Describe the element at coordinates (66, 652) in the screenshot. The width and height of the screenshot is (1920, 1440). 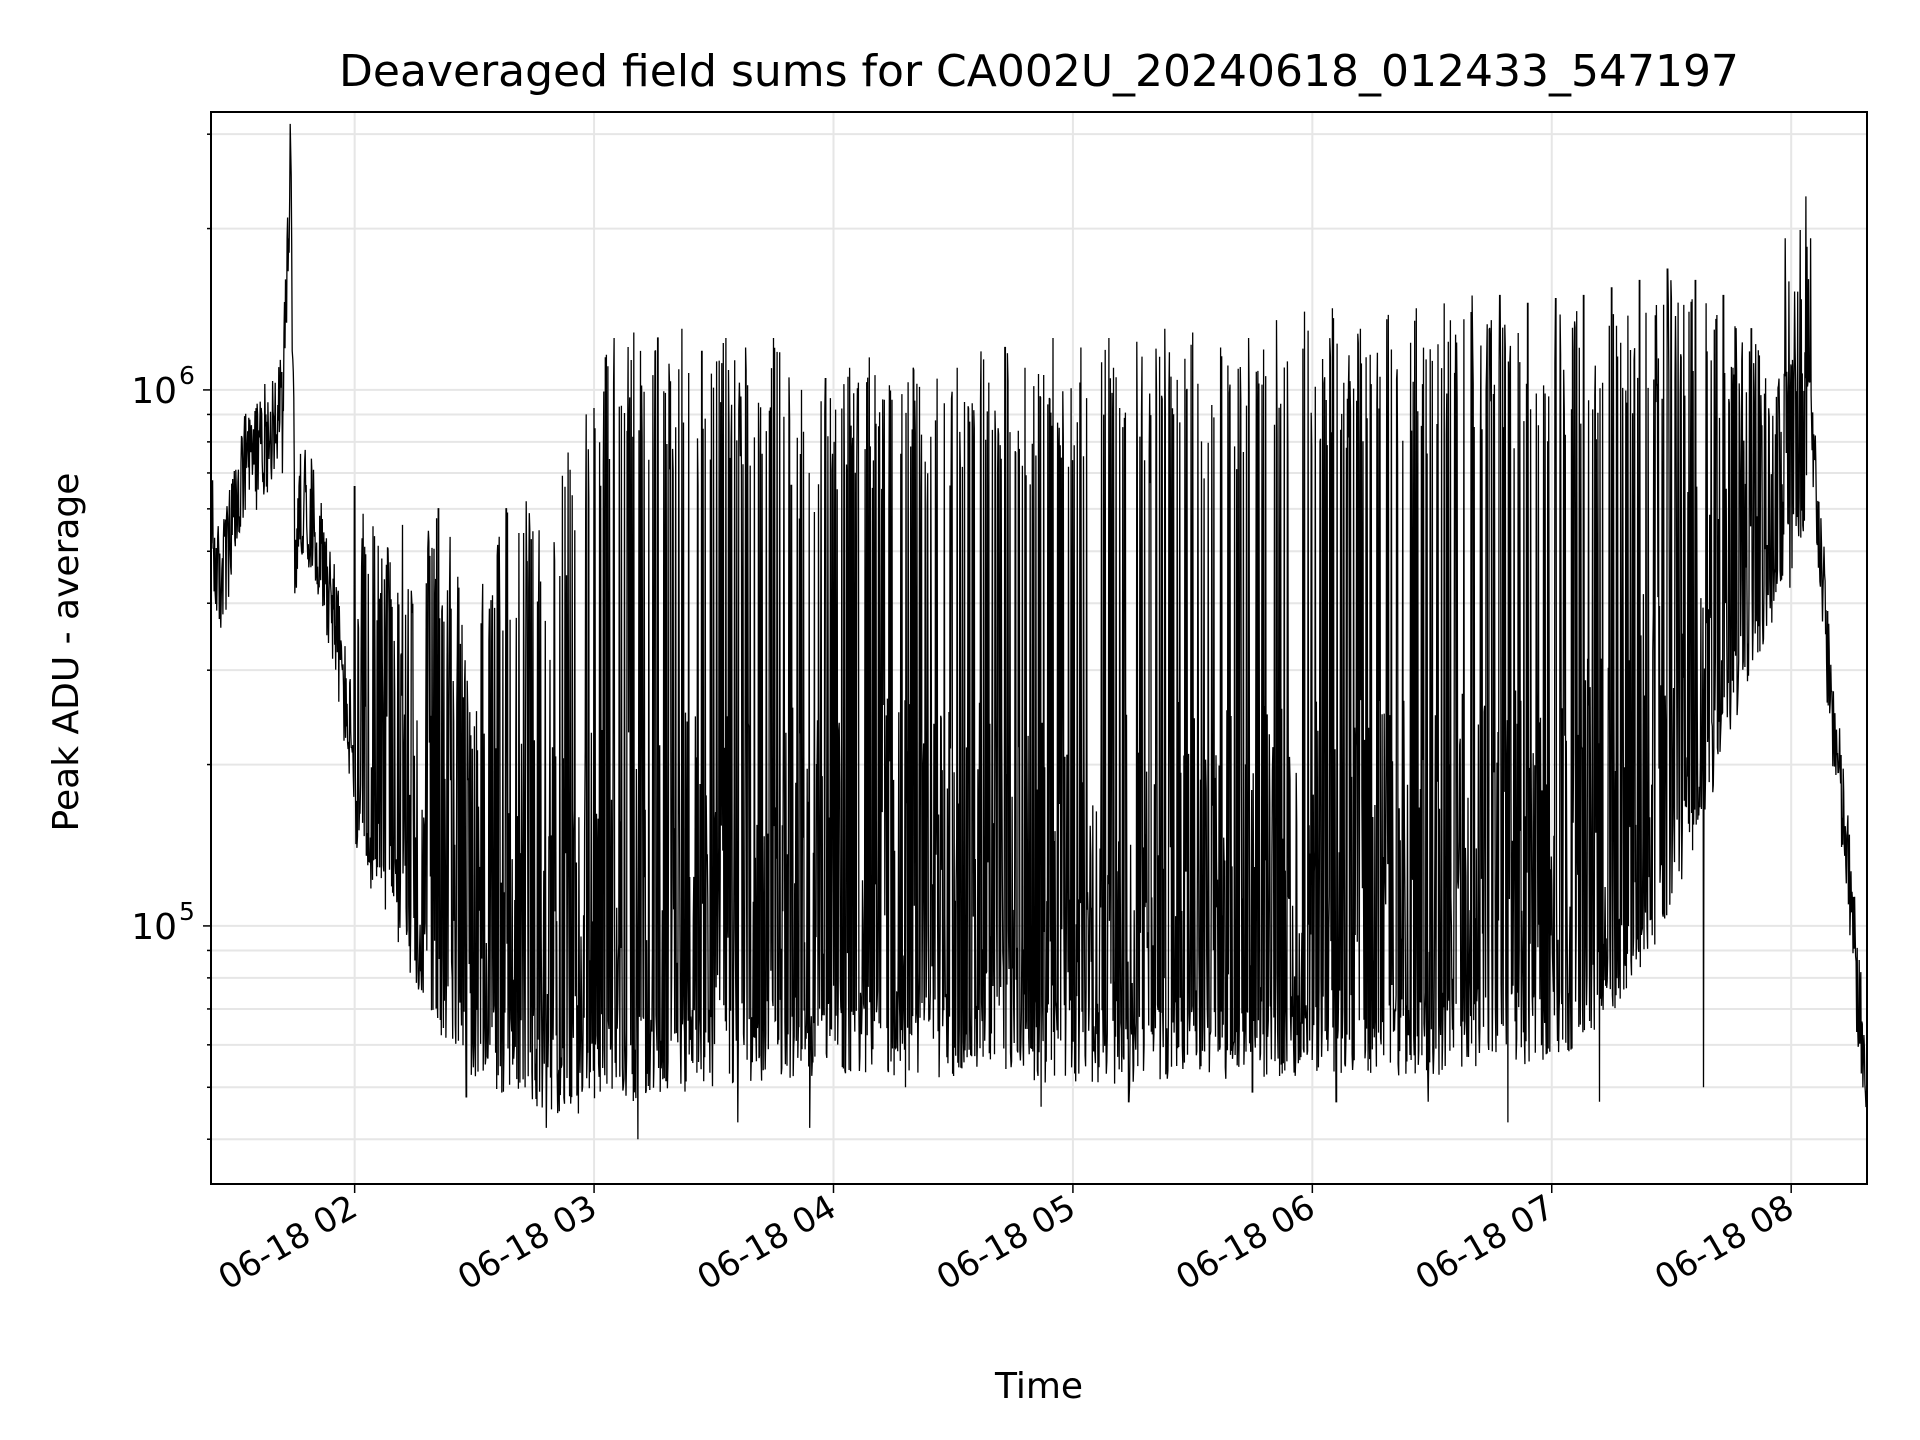
I see `y-axis-label: Peak ADU - average` at that location.